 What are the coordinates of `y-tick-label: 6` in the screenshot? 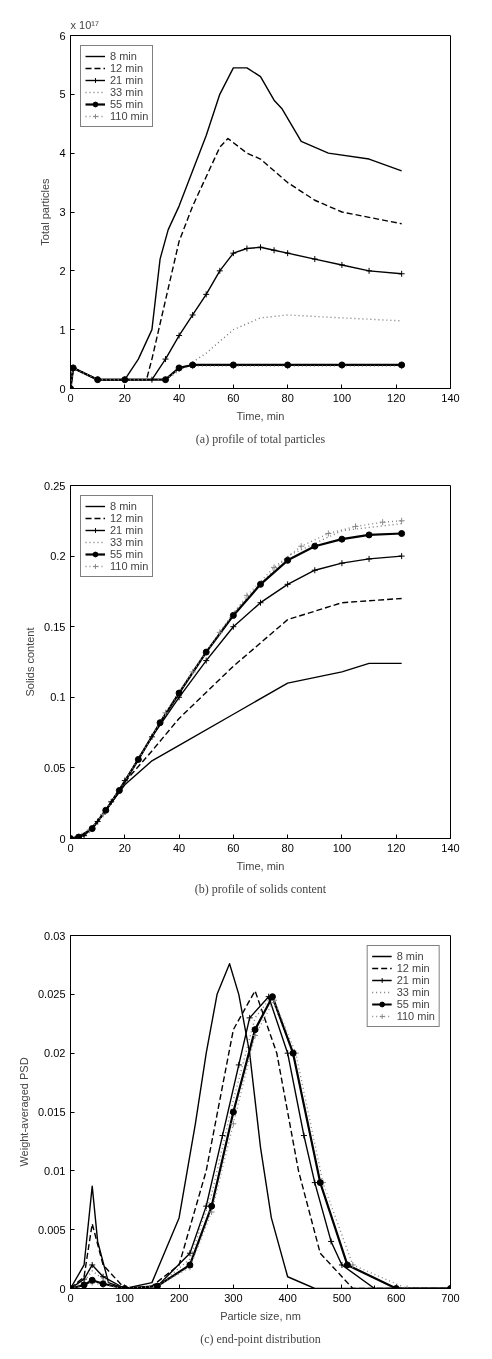 It's located at (62, 35).